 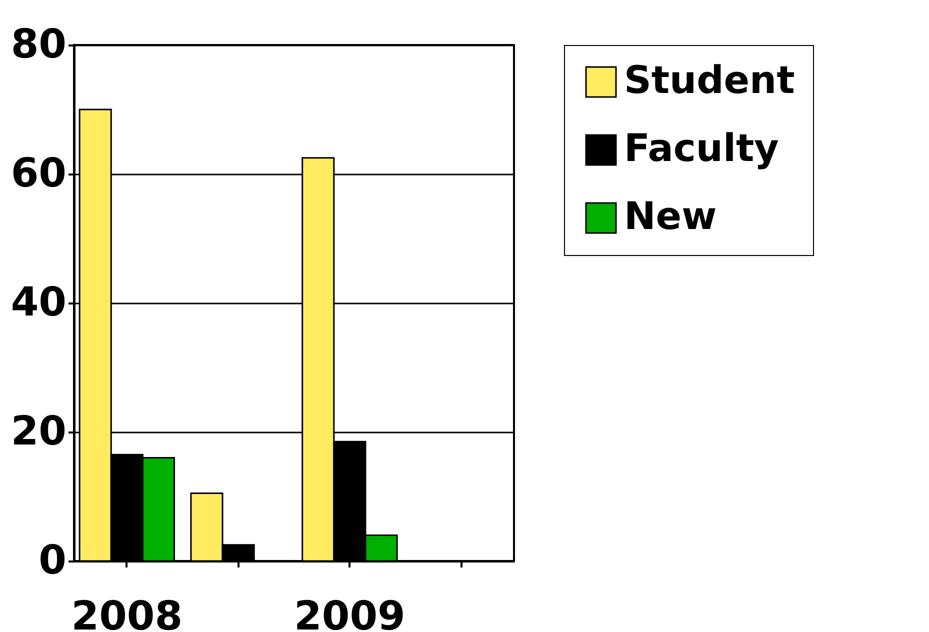 I want to click on y-tick-label: 20, so click(x=38, y=431).